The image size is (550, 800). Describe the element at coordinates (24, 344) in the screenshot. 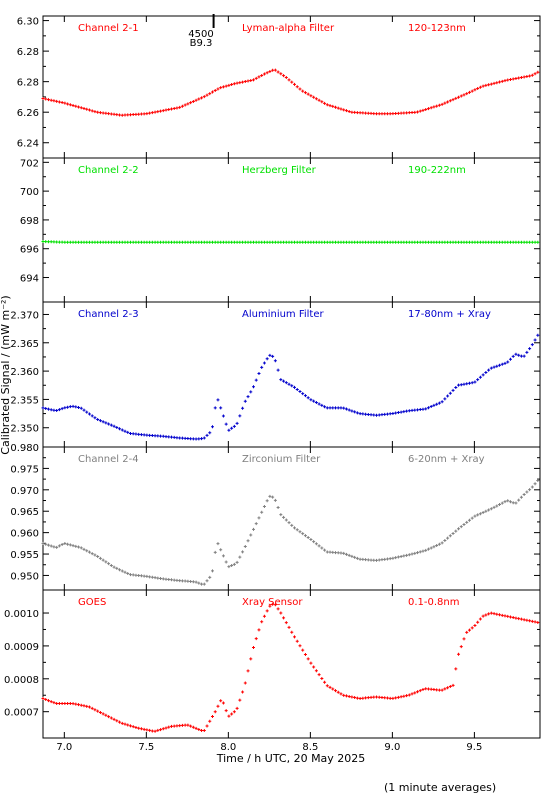

I see `y-tick-label: 2.365` at that location.